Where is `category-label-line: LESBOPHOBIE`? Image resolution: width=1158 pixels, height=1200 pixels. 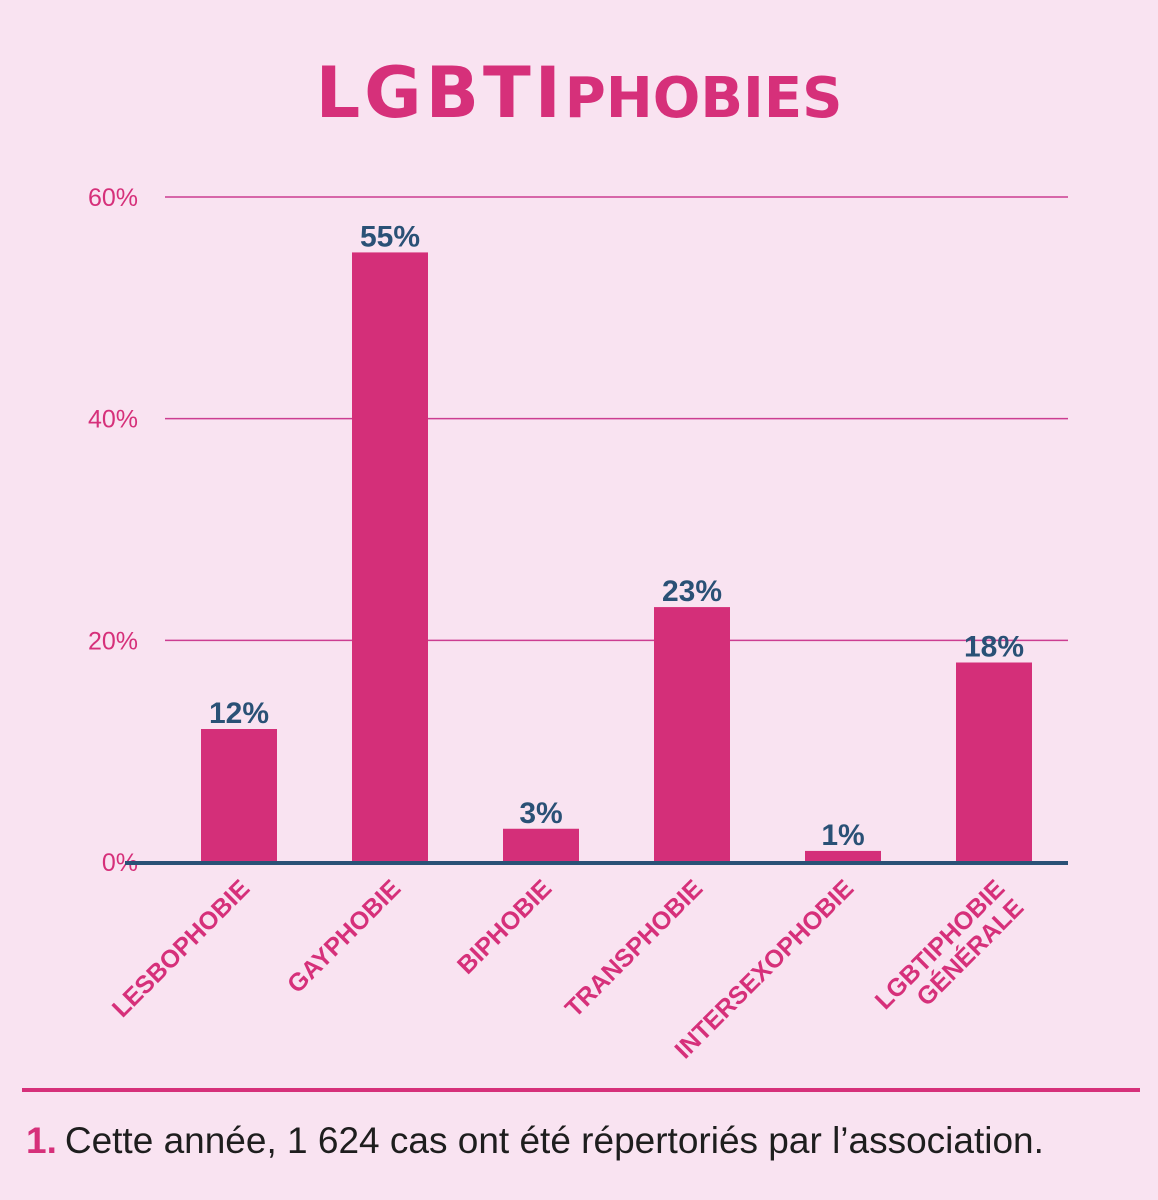 category-label-line: LESBOPHOBIE is located at coordinates (181, 948).